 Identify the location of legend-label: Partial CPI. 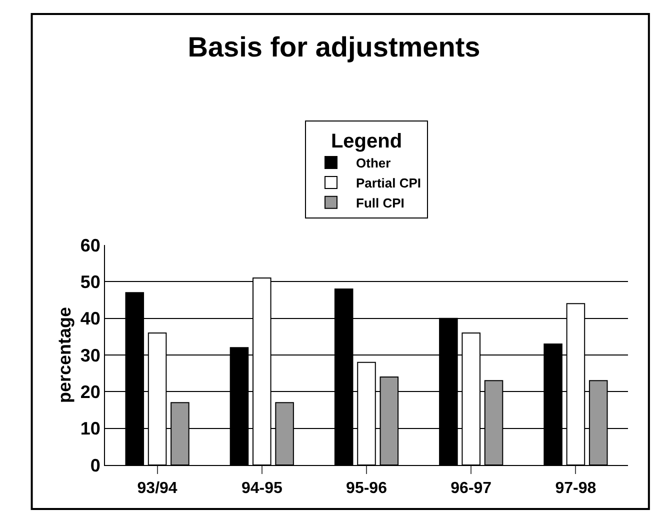
(389, 183).